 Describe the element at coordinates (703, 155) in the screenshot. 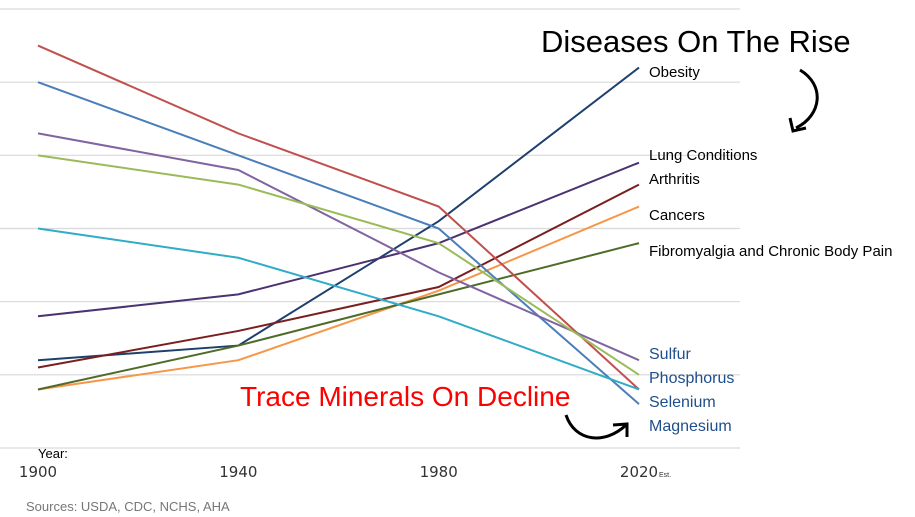

I see `series-label: Lung Conditions` at that location.